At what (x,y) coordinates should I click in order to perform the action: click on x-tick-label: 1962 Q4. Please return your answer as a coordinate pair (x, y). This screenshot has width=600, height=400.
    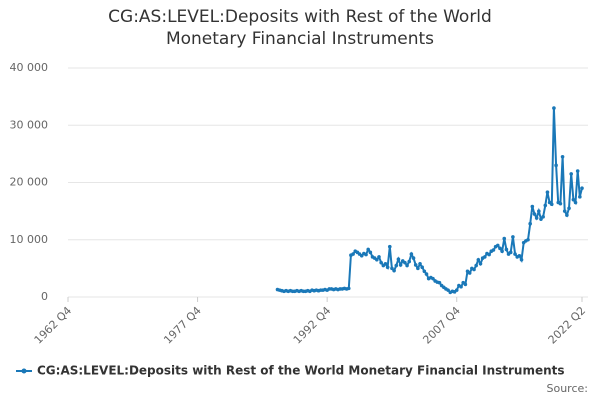
    Looking at the image, I should click on (53, 325).